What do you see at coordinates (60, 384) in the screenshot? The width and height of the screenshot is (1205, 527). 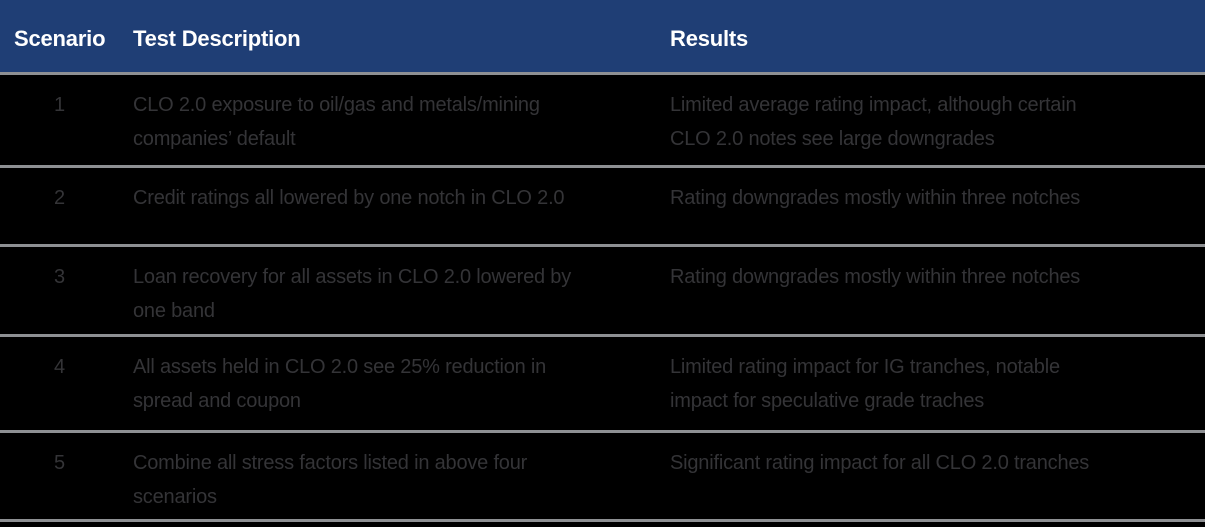 I see `scenario-number: 4` at bounding box center [60, 384].